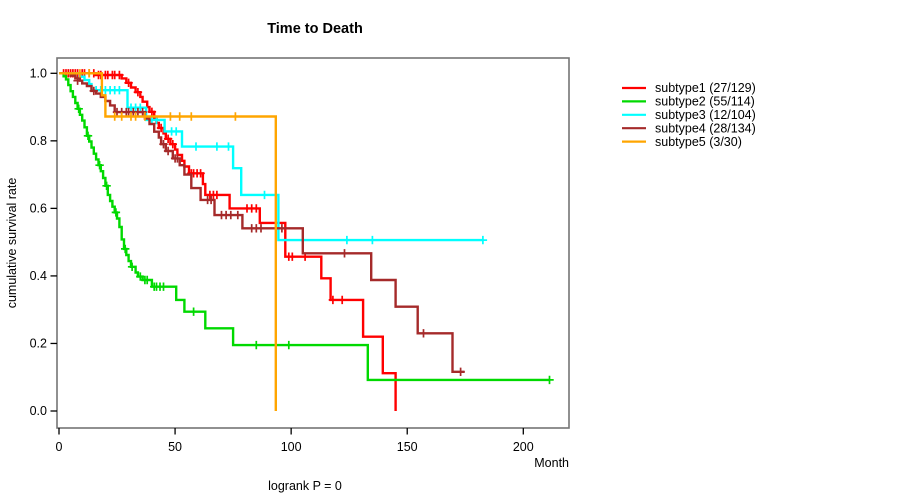 This screenshot has width=900, height=500. I want to click on y-axis-label: cumulative survival rate, so click(12, 243).